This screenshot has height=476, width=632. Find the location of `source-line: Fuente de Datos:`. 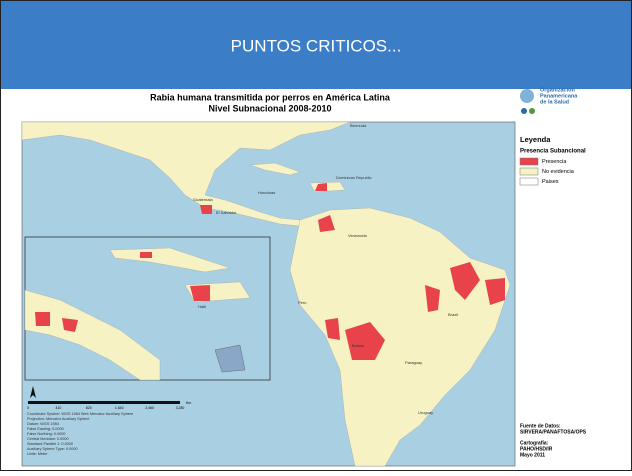

source-line: Fuente de Datos: is located at coordinates (540, 426).